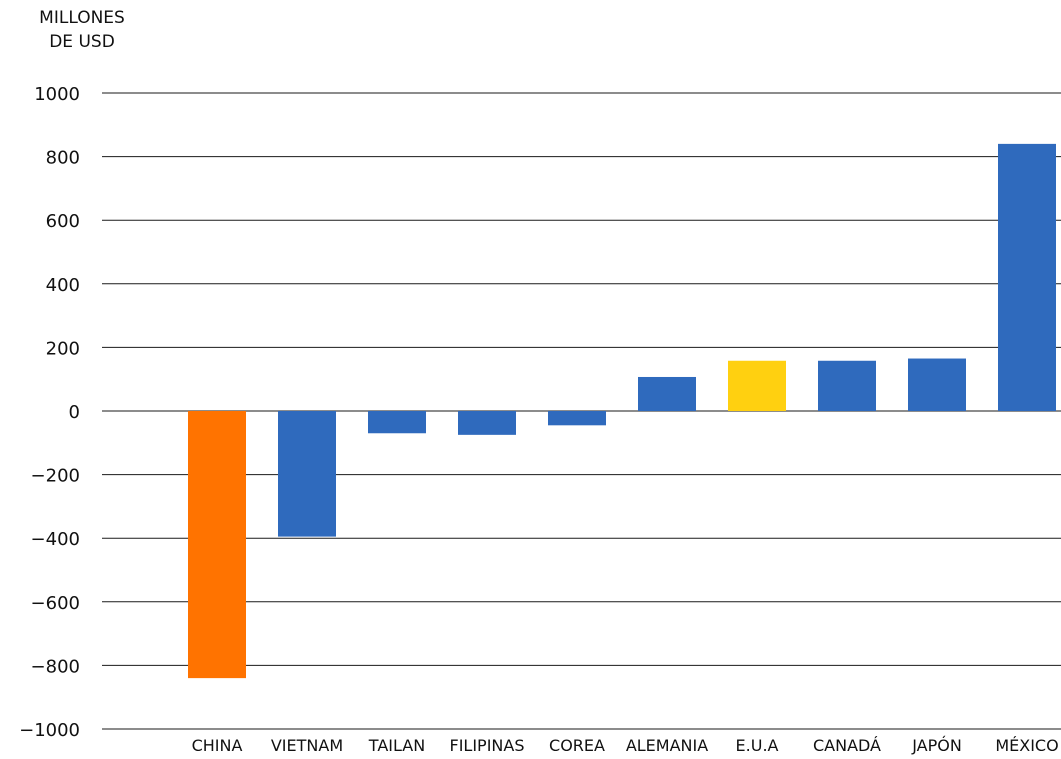 The height and width of the screenshot is (759, 1061). I want to click on bar-jap-n, so click(937, 384).